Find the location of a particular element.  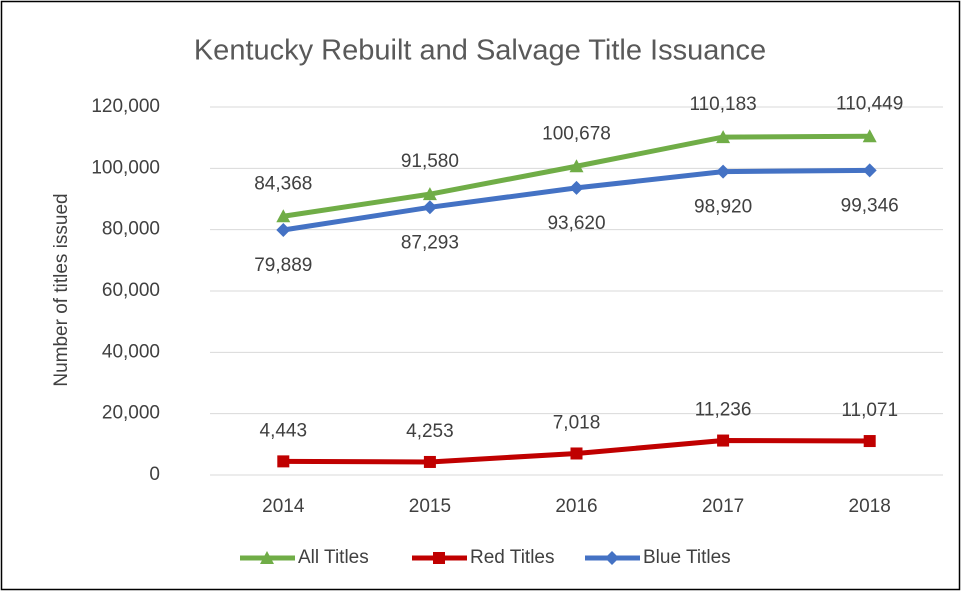

y-tick-label: 40,000 is located at coordinates (131, 351).